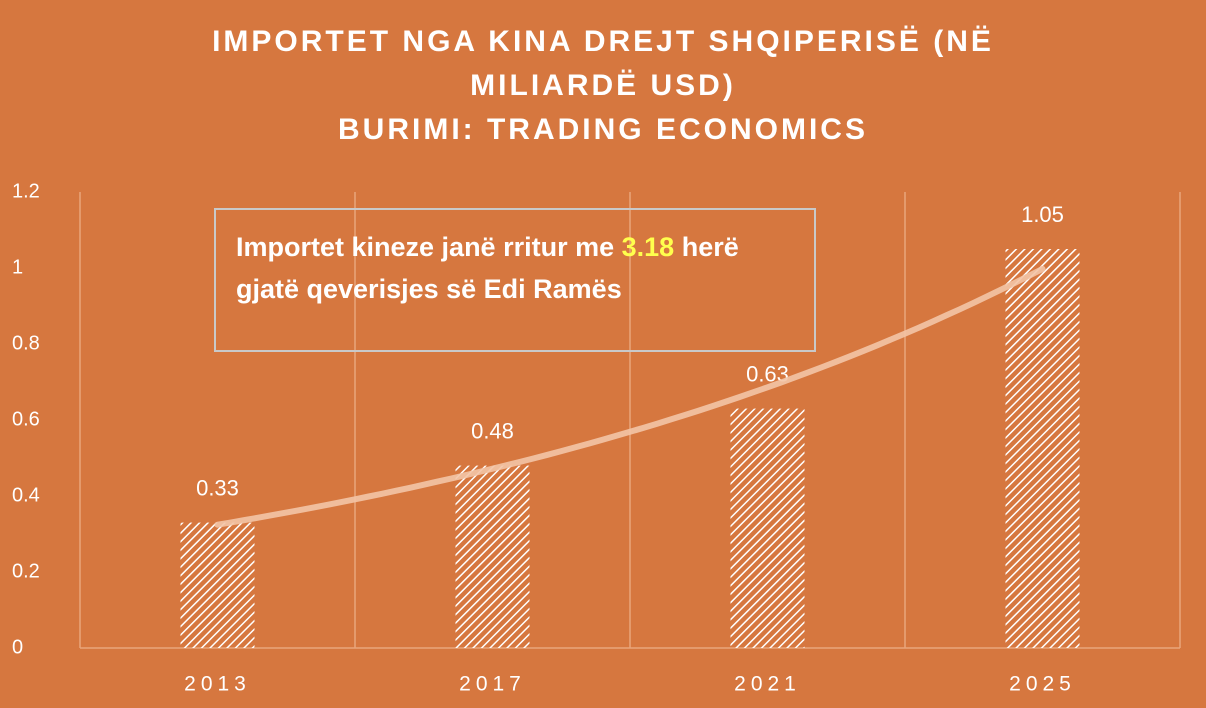 The height and width of the screenshot is (708, 1206). What do you see at coordinates (492, 430) in the screenshot?
I see `value-label: 0.48` at bounding box center [492, 430].